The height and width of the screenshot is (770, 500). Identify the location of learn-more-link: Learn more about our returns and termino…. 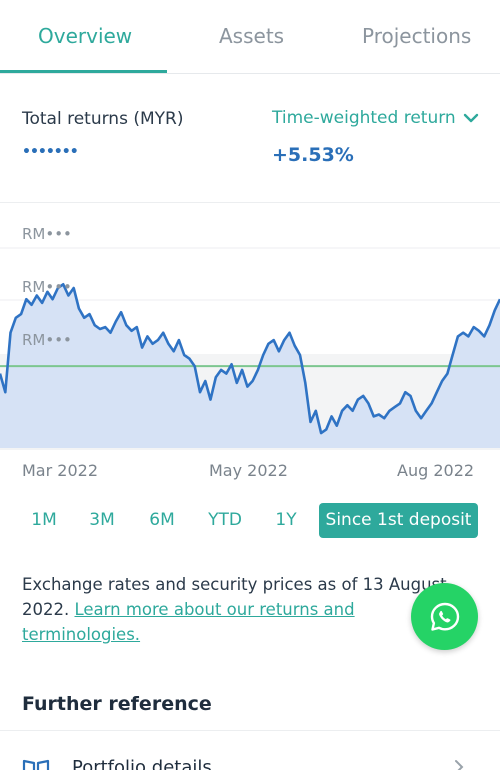
(188, 622).